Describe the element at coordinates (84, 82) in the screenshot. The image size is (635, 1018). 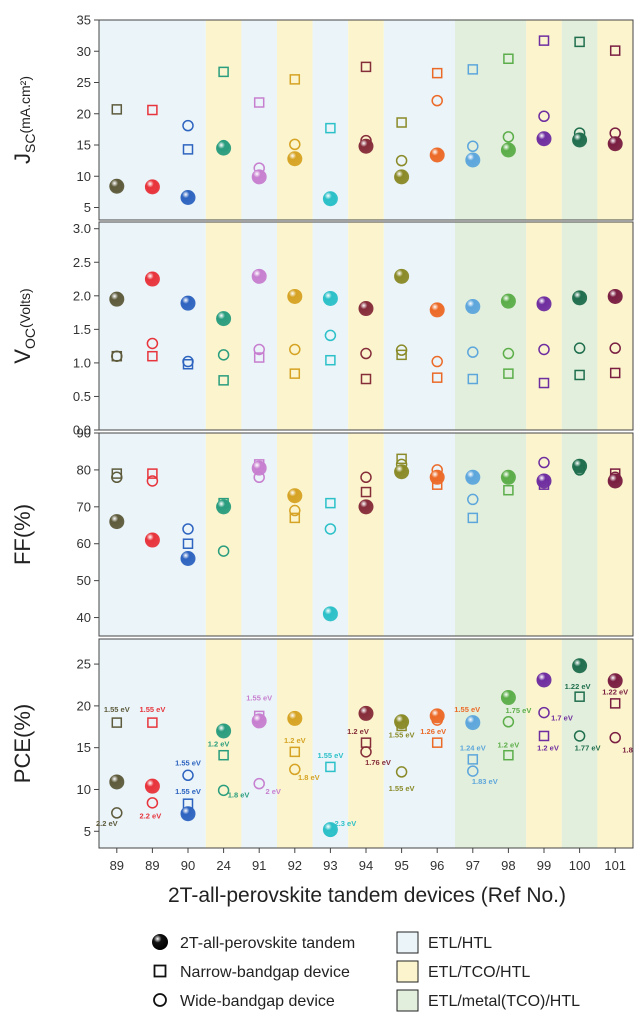
I see `y-tick-label: 25` at that location.